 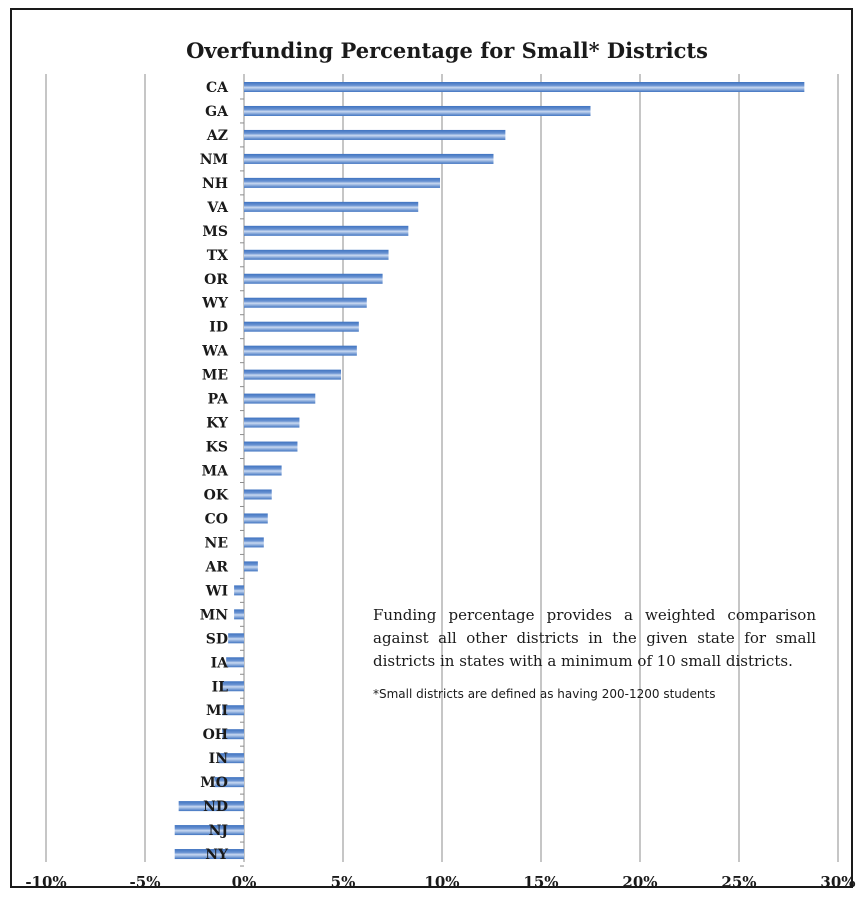 What do you see at coordinates (145, 882) in the screenshot?
I see `x-tick-label: -5%` at bounding box center [145, 882].